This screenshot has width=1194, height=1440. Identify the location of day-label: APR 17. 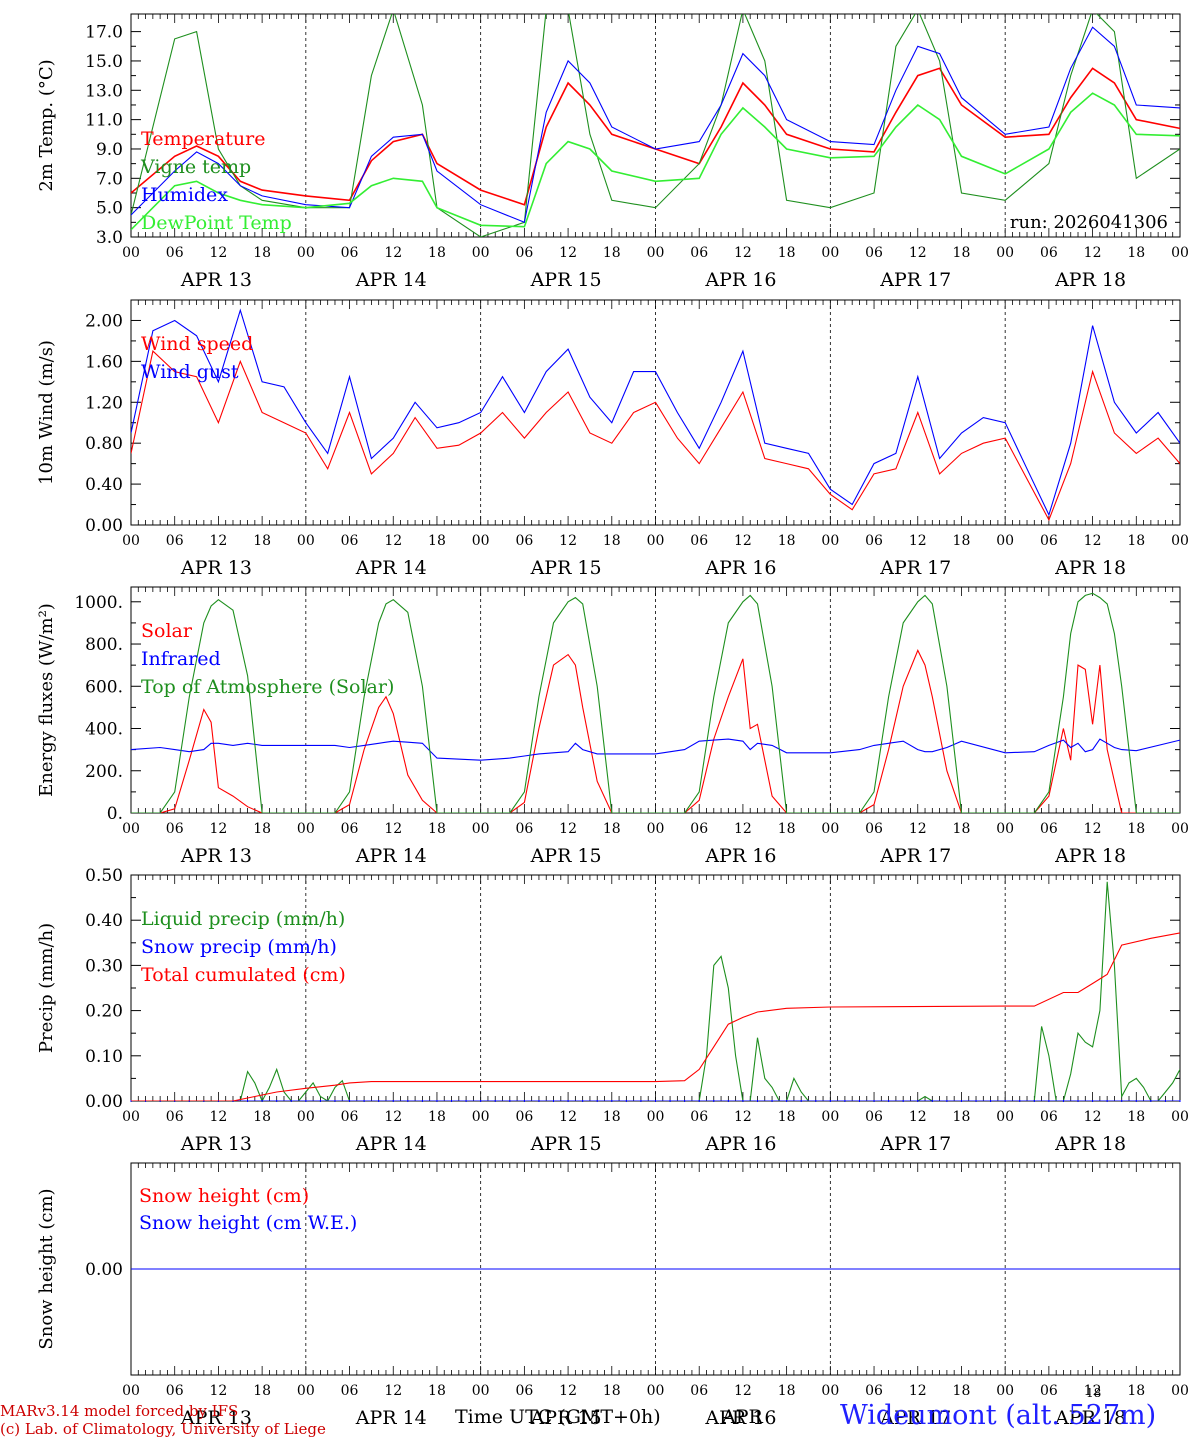
(915, 1144).